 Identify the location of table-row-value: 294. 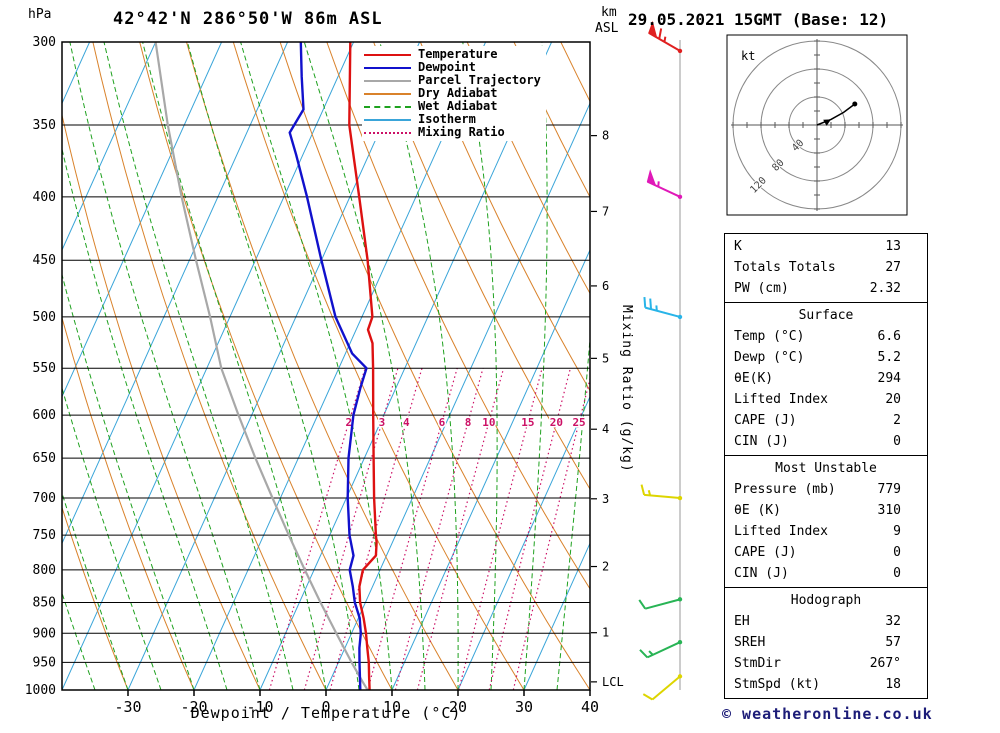
(889, 378).